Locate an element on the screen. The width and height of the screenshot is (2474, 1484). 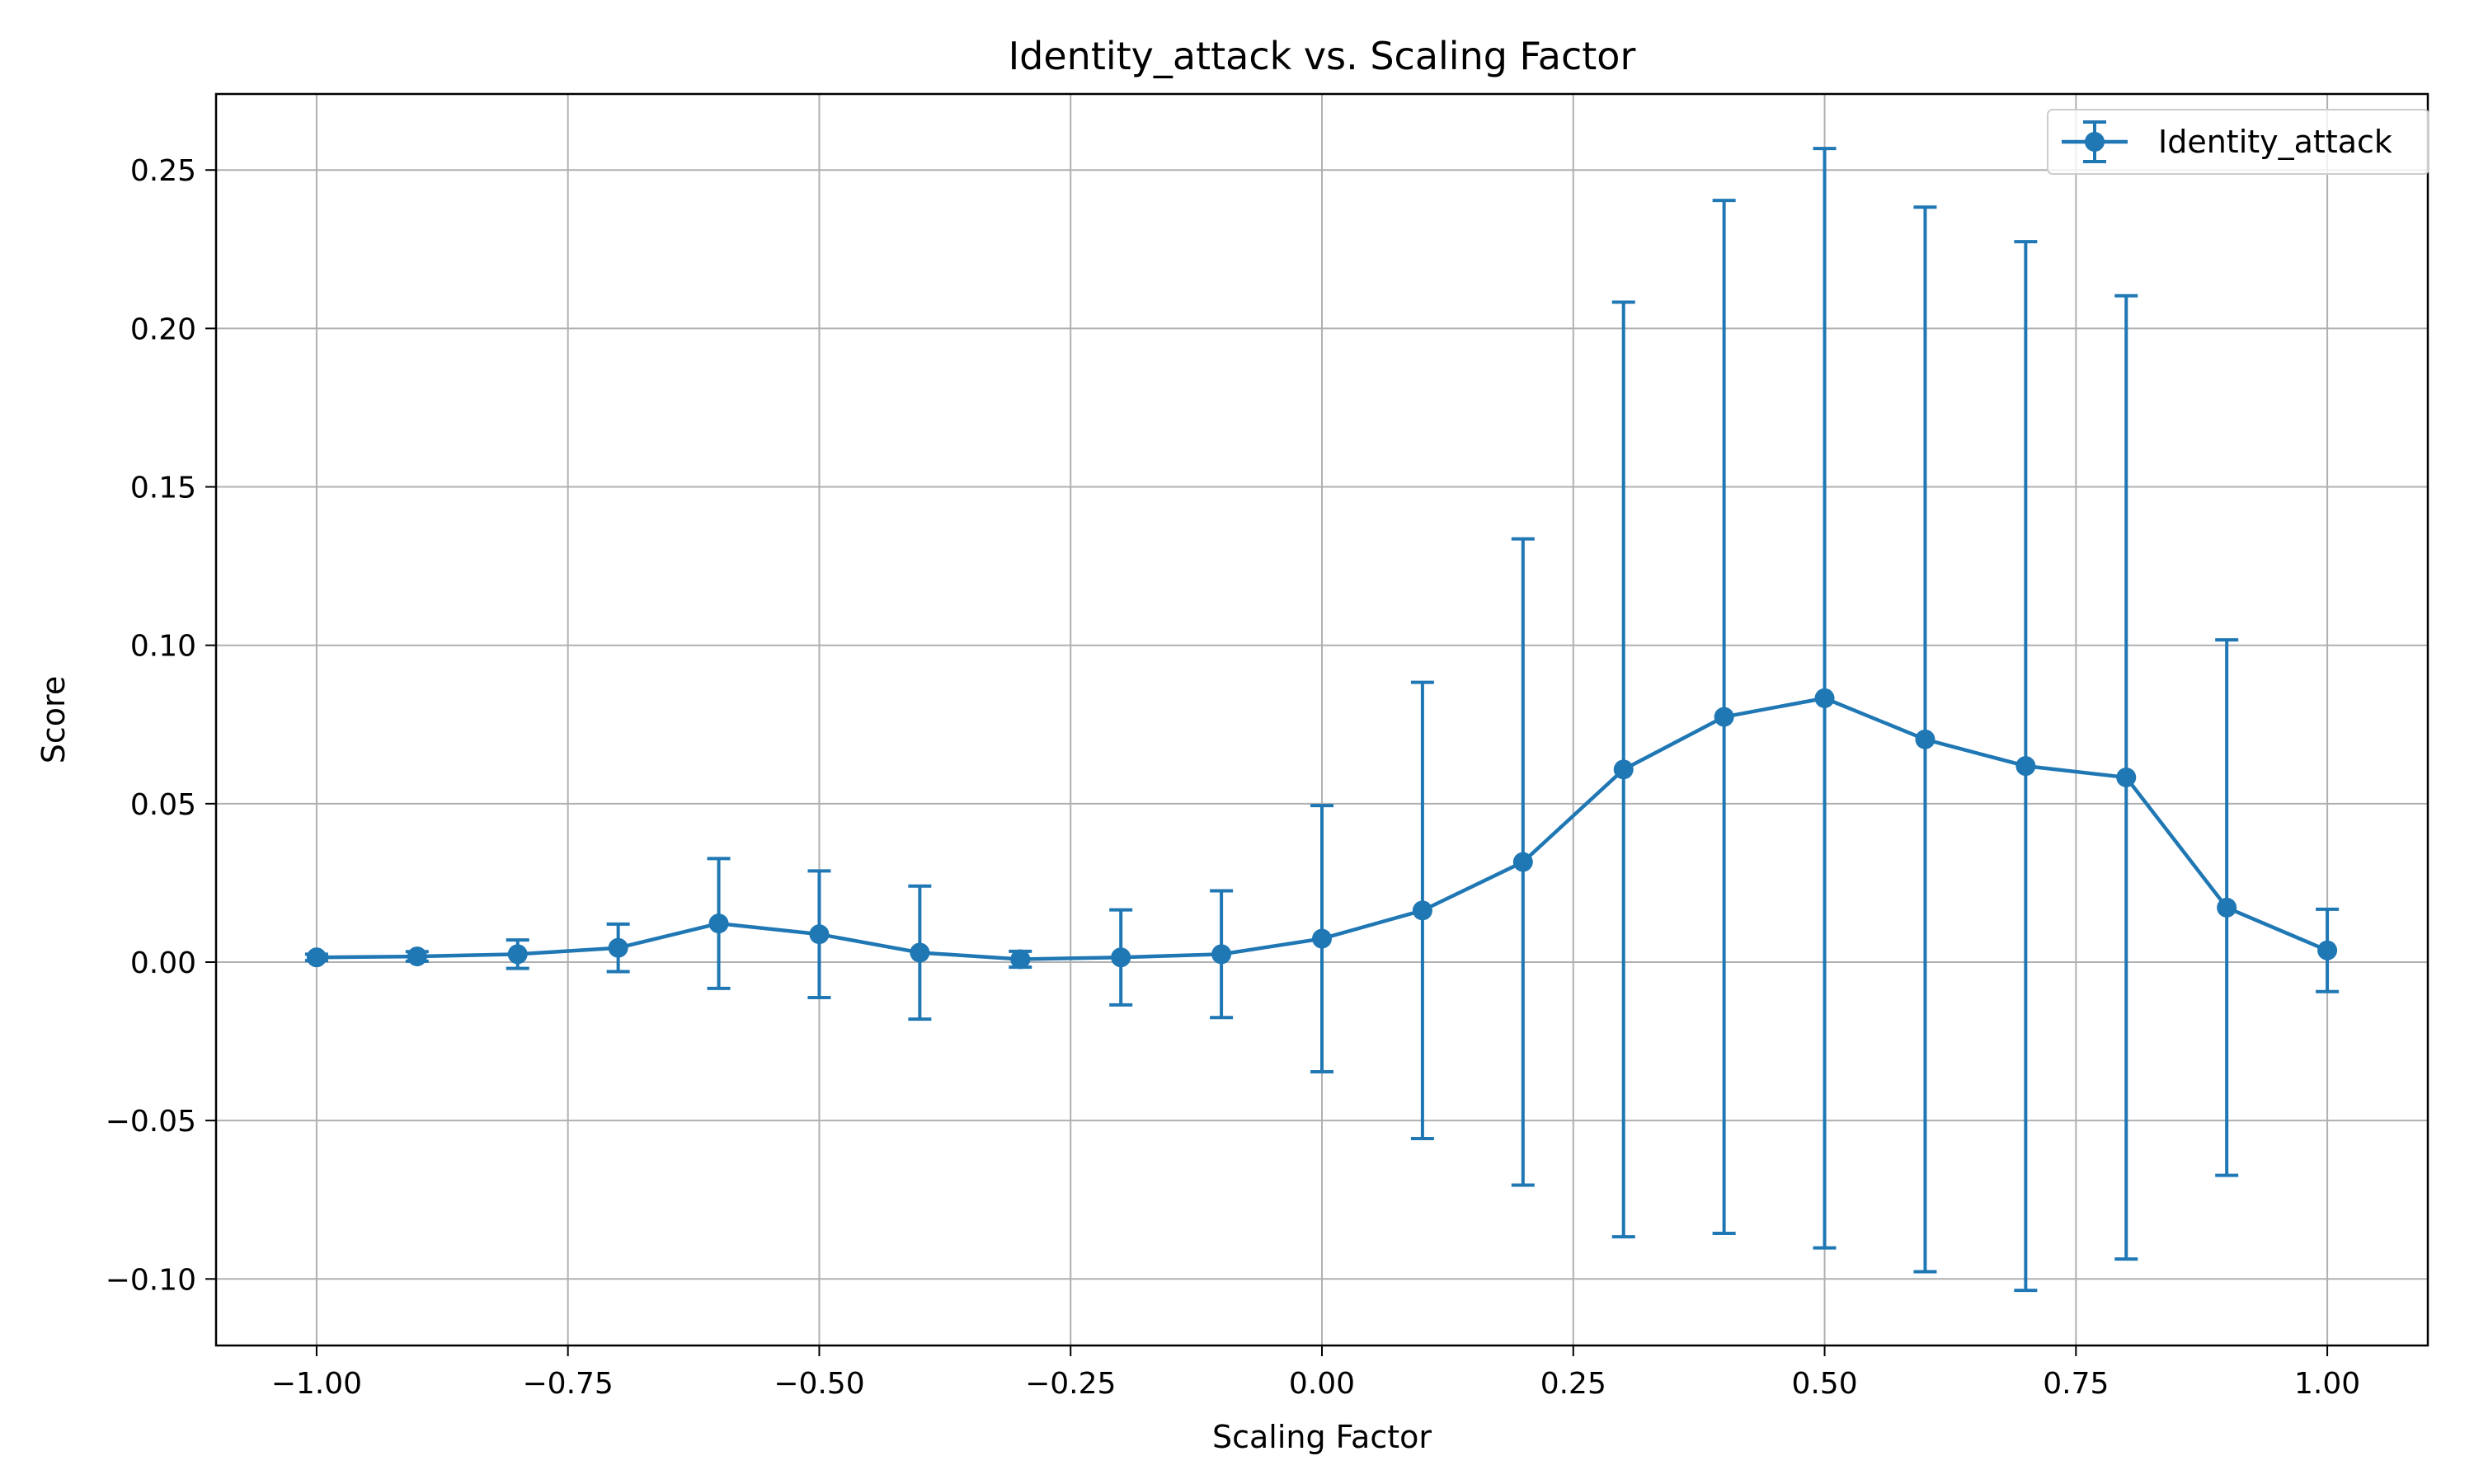
x-tick-label: −0.50 is located at coordinates (819, 1384).